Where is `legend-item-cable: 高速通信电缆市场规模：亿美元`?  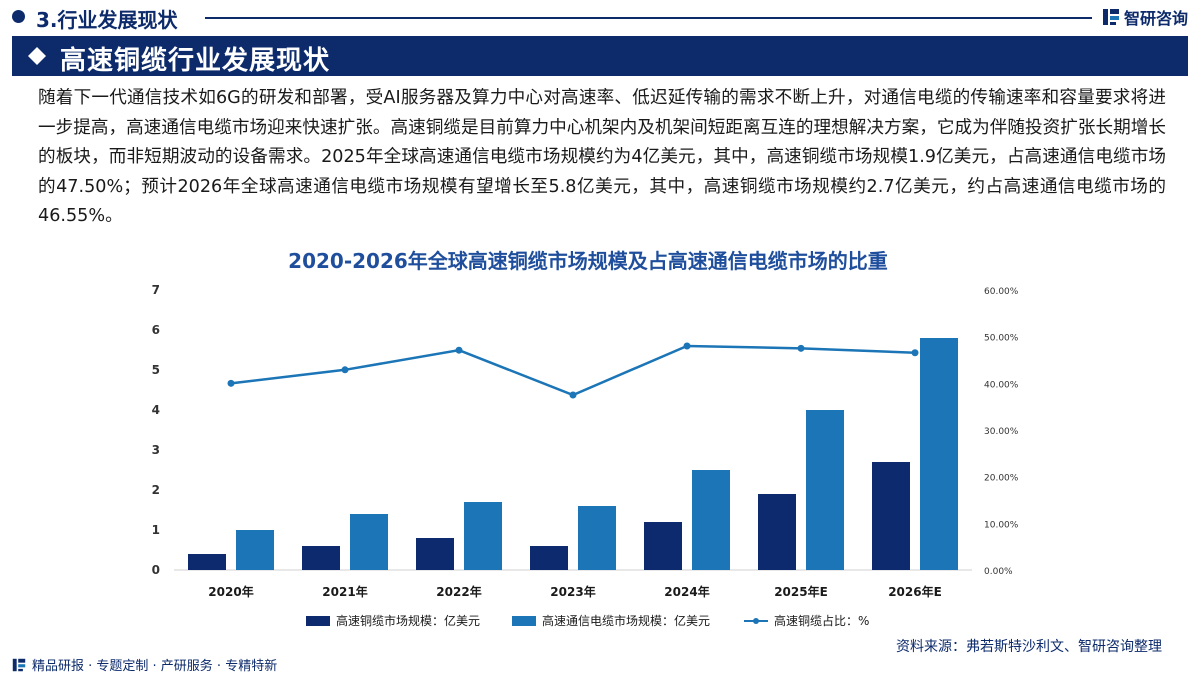 legend-item-cable: 高速通信电缆市场规模：亿美元 is located at coordinates (611, 620).